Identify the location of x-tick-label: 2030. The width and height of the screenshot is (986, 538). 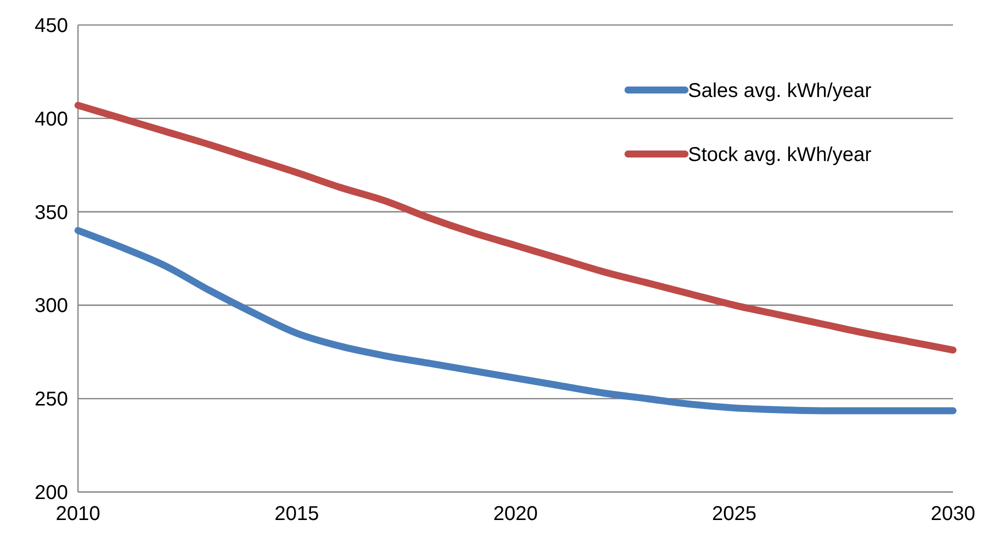
(953, 514).